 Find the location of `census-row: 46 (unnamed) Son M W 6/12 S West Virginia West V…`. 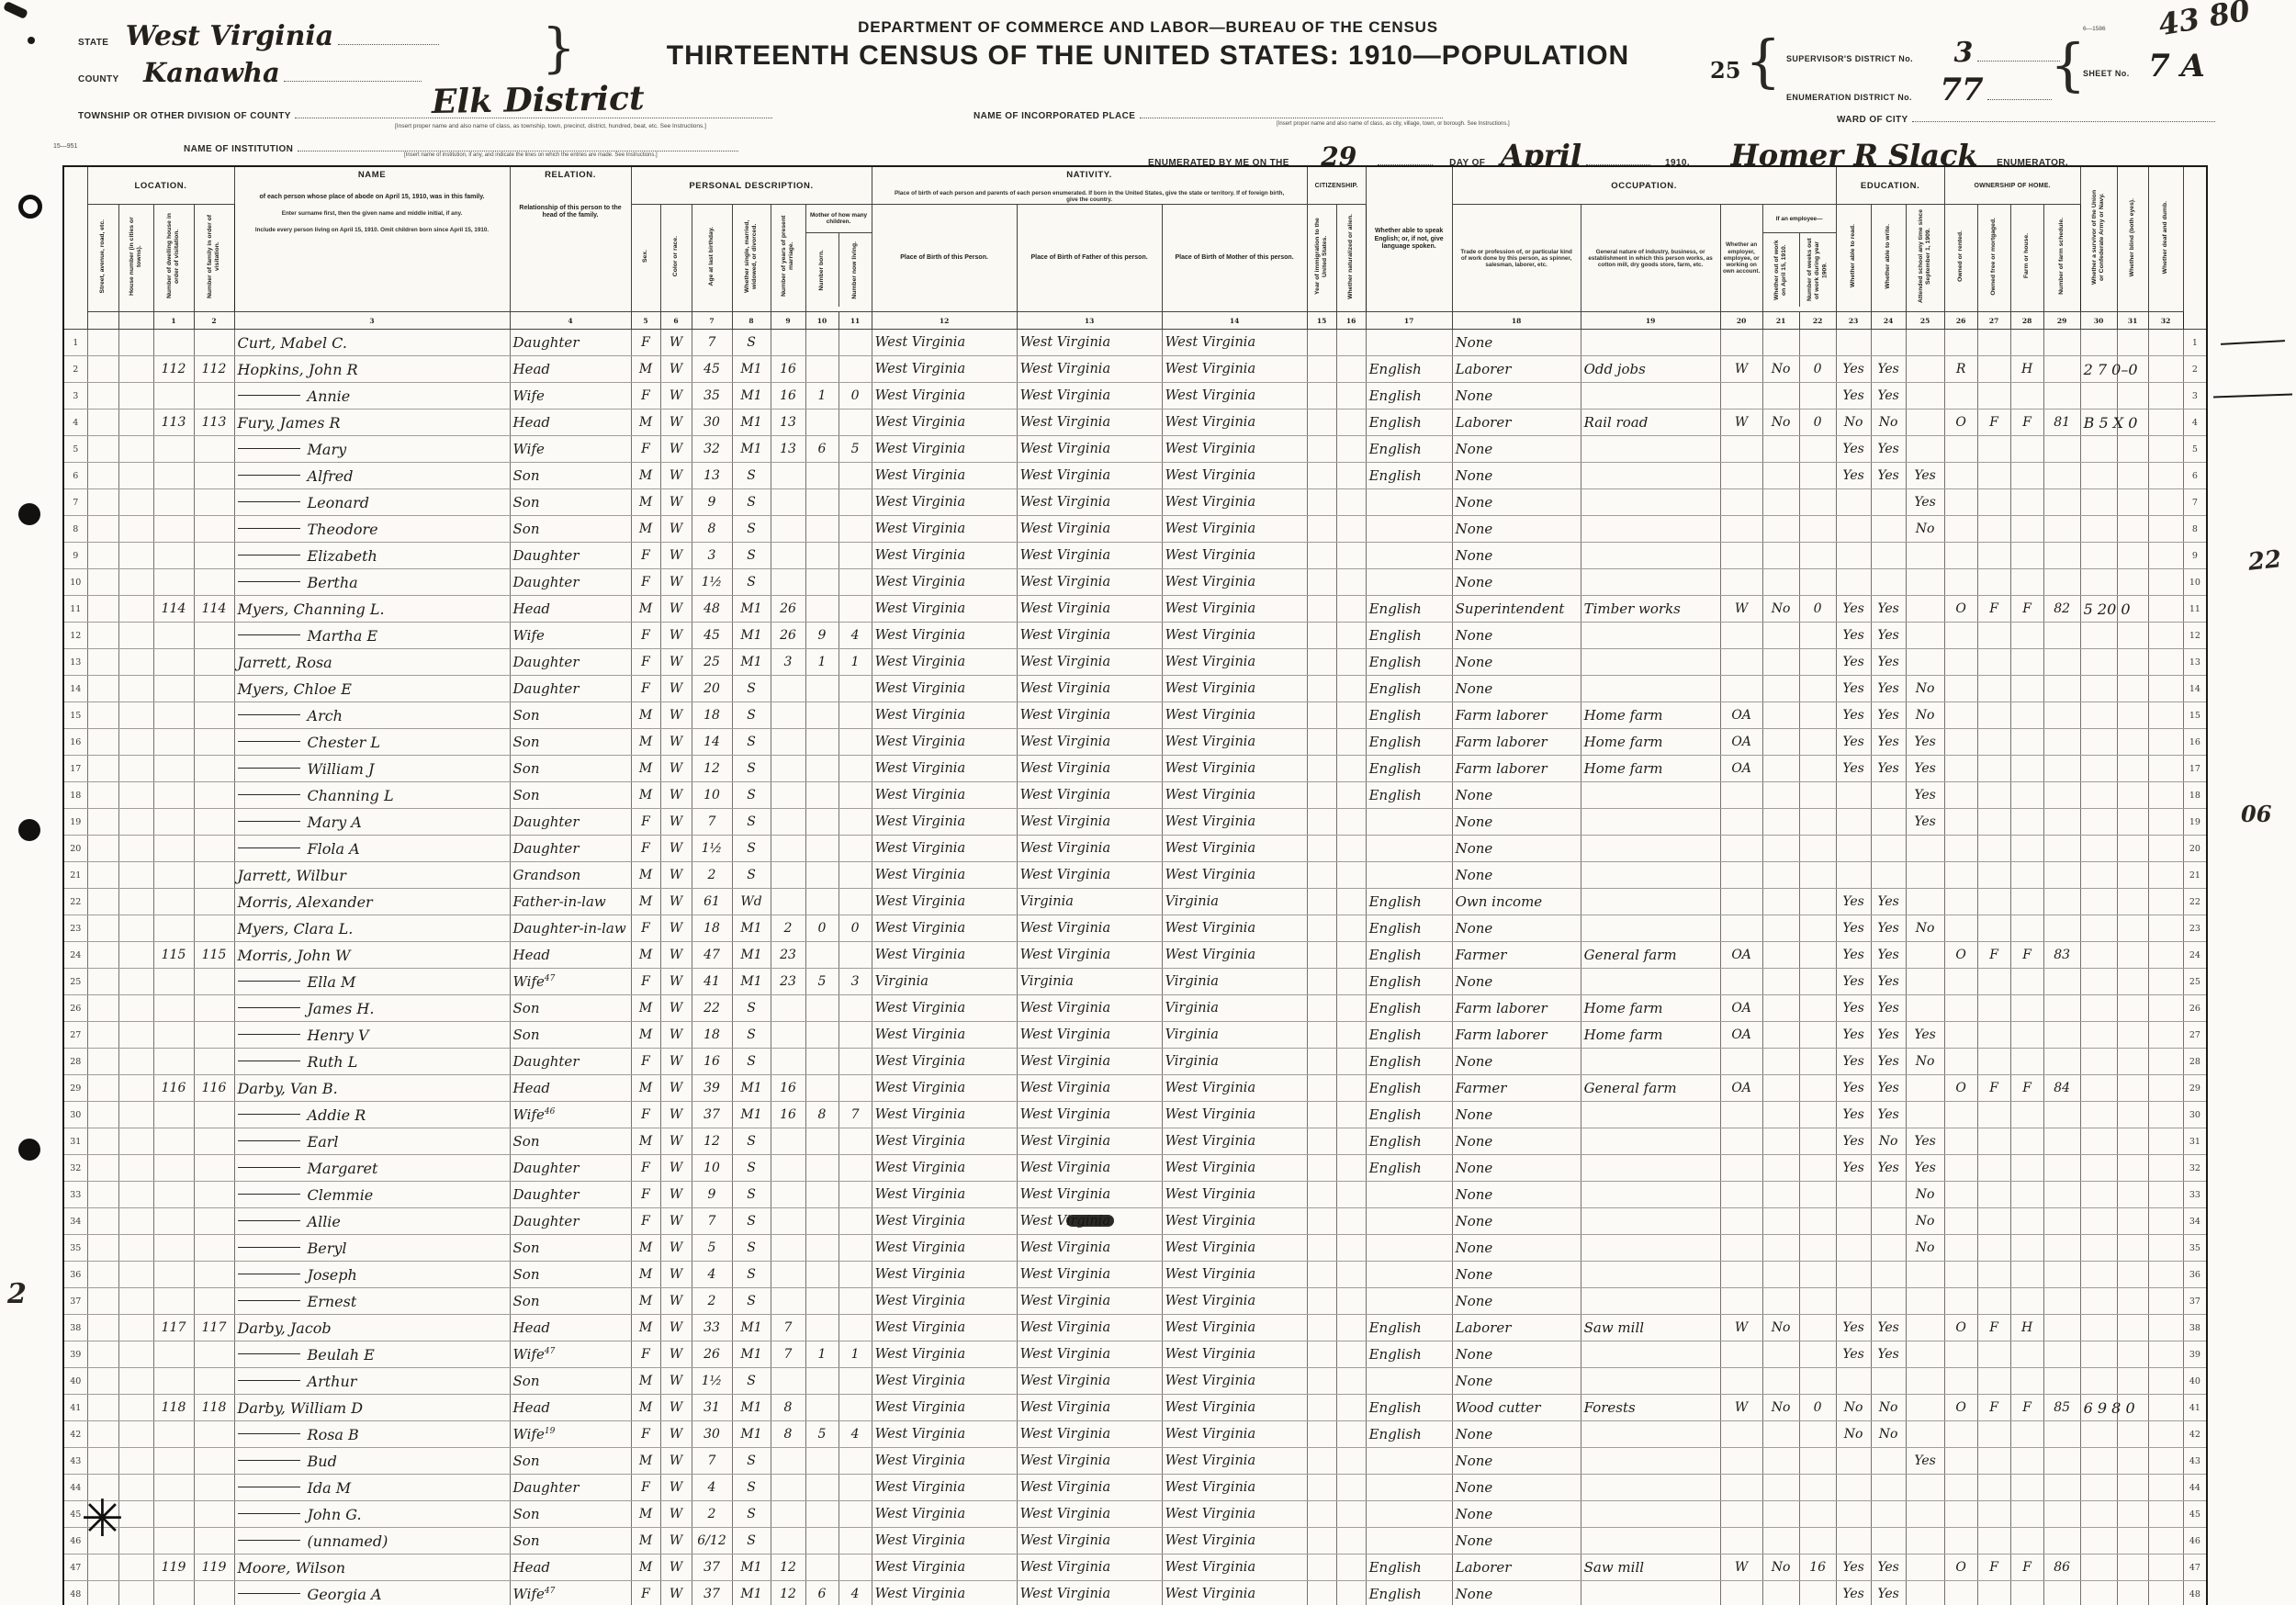

census-row: 46 (unnamed) Son M W 6/12 S West Virginia West V… is located at coordinates (1135, 1541).